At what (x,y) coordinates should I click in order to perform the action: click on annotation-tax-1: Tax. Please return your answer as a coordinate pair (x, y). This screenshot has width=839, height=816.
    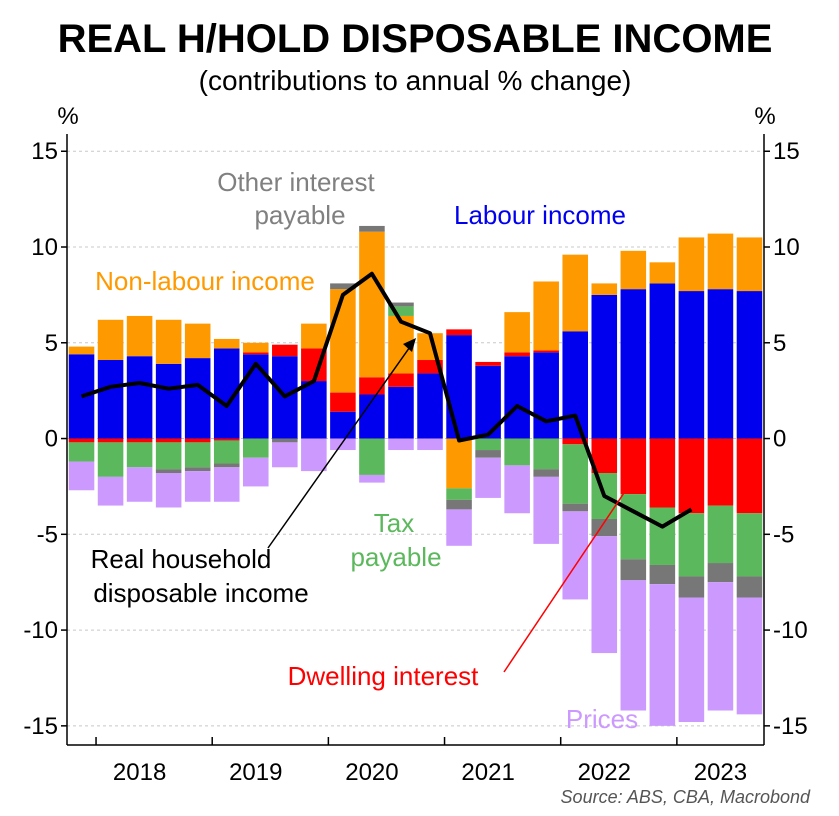
    Looking at the image, I should click on (394, 523).